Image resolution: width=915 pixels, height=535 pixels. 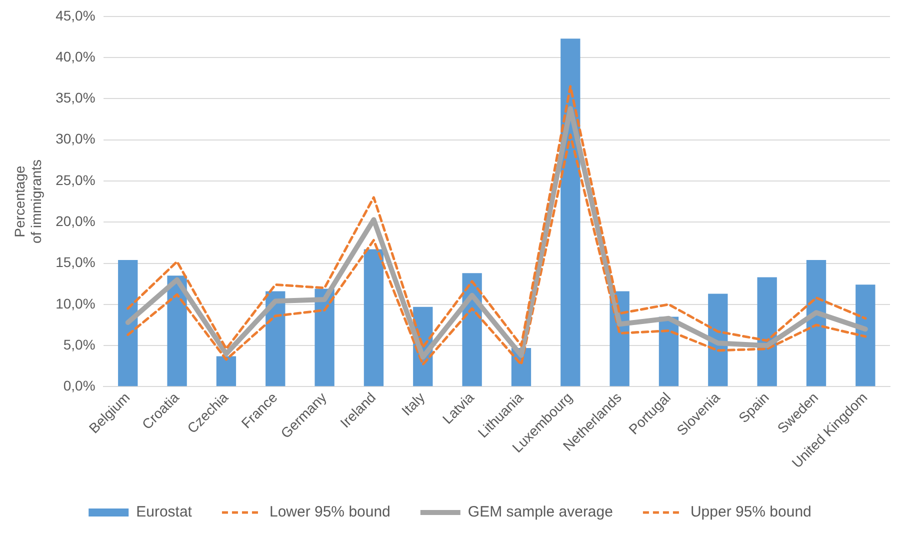 What do you see at coordinates (76, 180) in the screenshot?
I see `y-tick-label: 25,0%` at bounding box center [76, 180].